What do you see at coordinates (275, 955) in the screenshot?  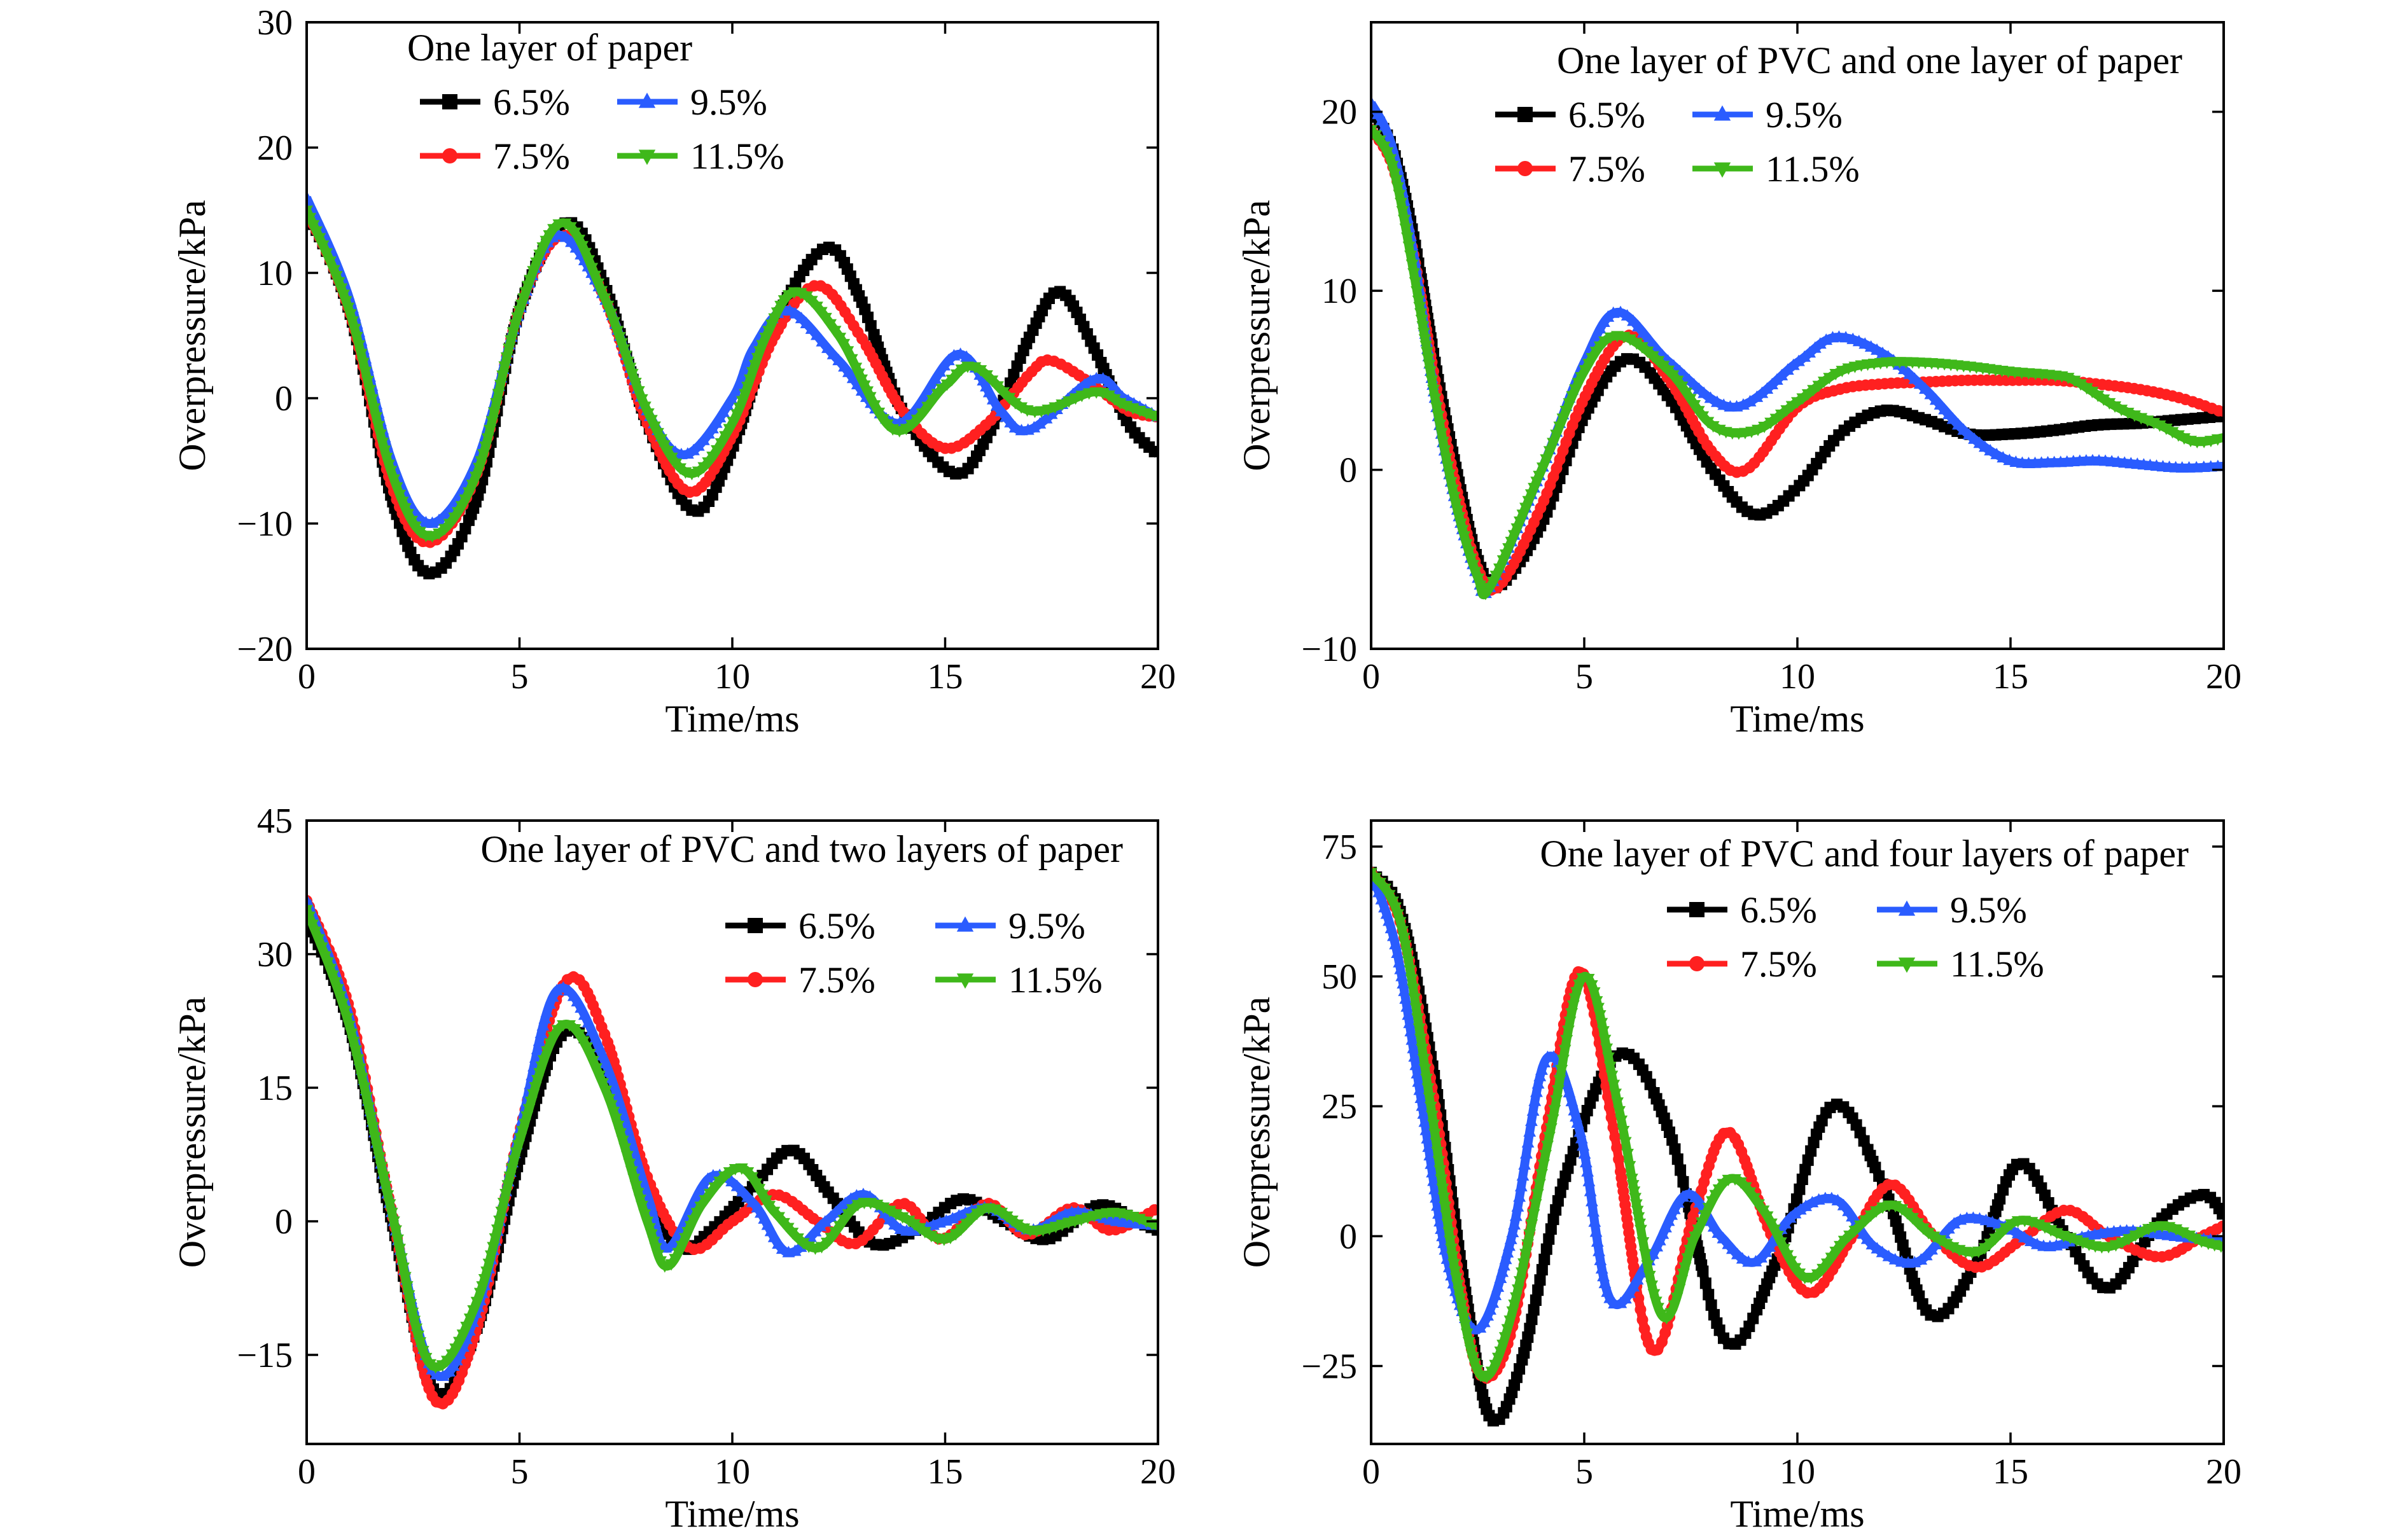 I see `y-tick-label: 30` at bounding box center [275, 955].